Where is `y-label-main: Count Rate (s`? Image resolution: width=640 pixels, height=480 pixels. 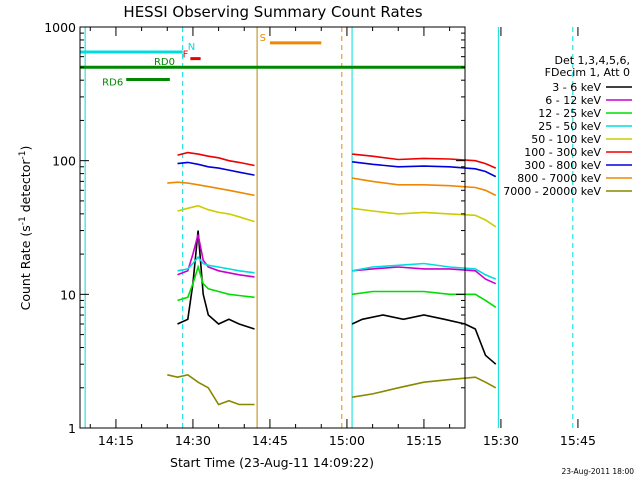 y-label-main: Count Rate (s is located at coordinates (25, 267).